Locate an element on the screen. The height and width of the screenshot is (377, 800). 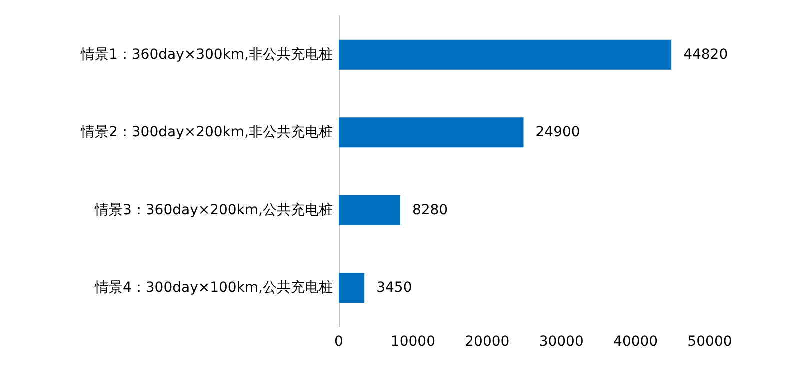
y-tick-label: 情景2：300day×200km,非公共充电桩 is located at coordinates (206, 132).